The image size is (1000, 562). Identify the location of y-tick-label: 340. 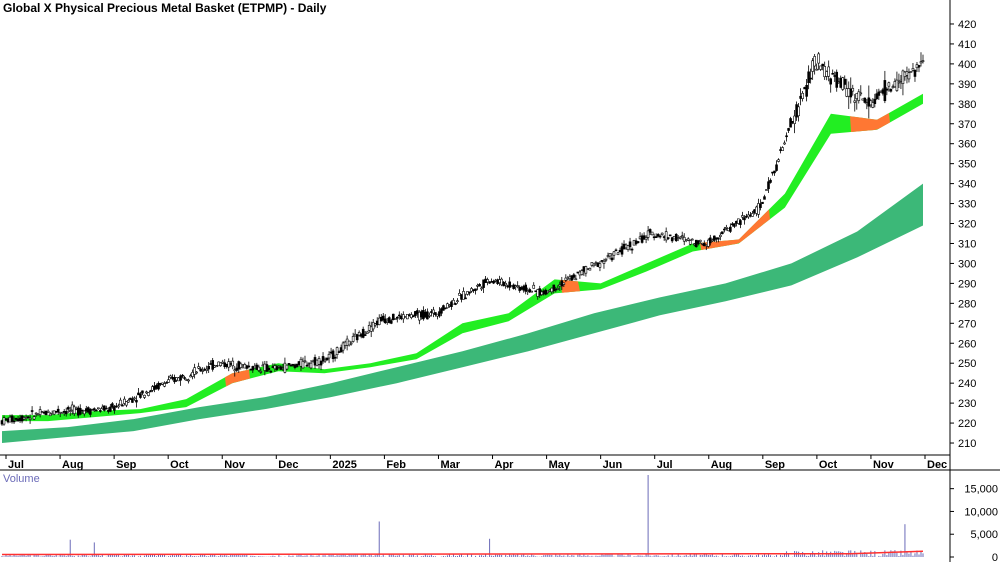
(967, 185).